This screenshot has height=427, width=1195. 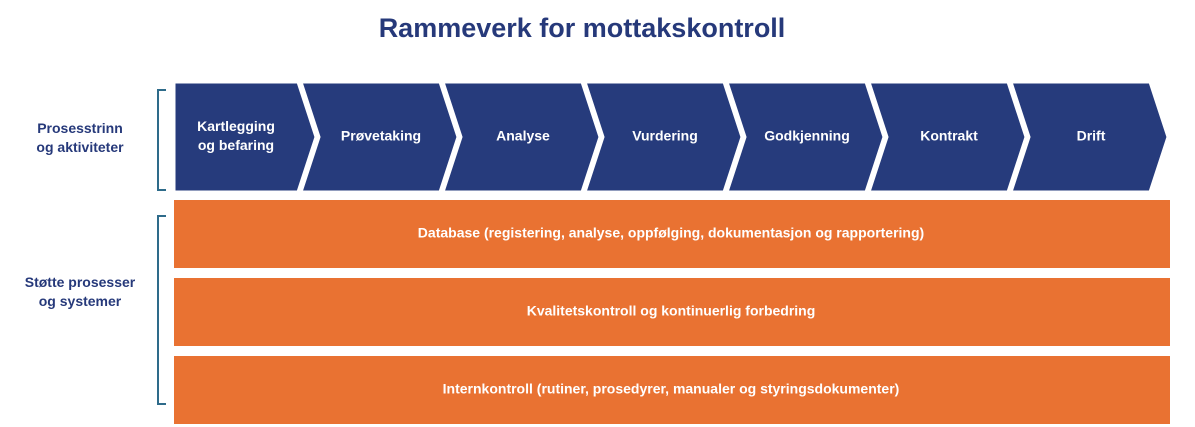 I want to click on step-label: Kontrakt, so click(x=949, y=136).